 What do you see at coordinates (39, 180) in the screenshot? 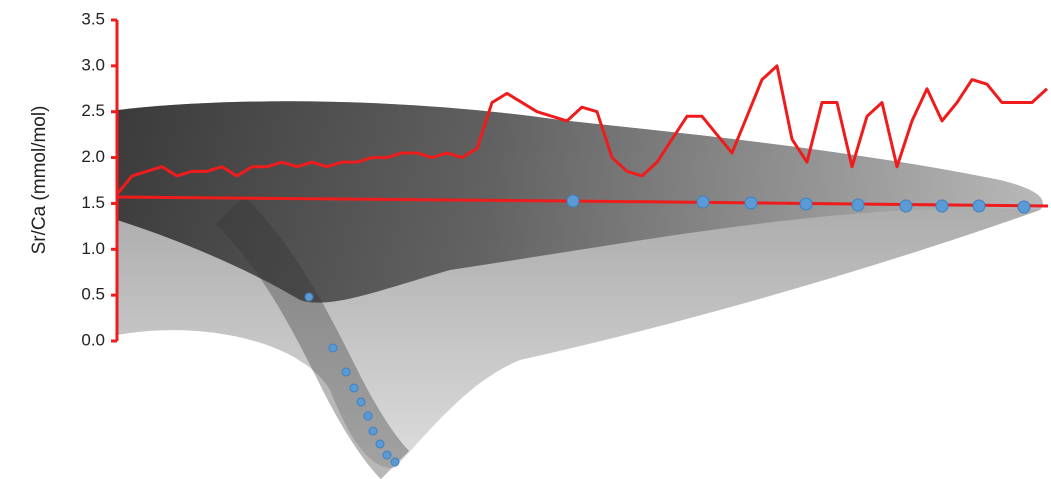
I see `y-axis-label: Sr/Ca (mmol/mol)` at bounding box center [39, 180].